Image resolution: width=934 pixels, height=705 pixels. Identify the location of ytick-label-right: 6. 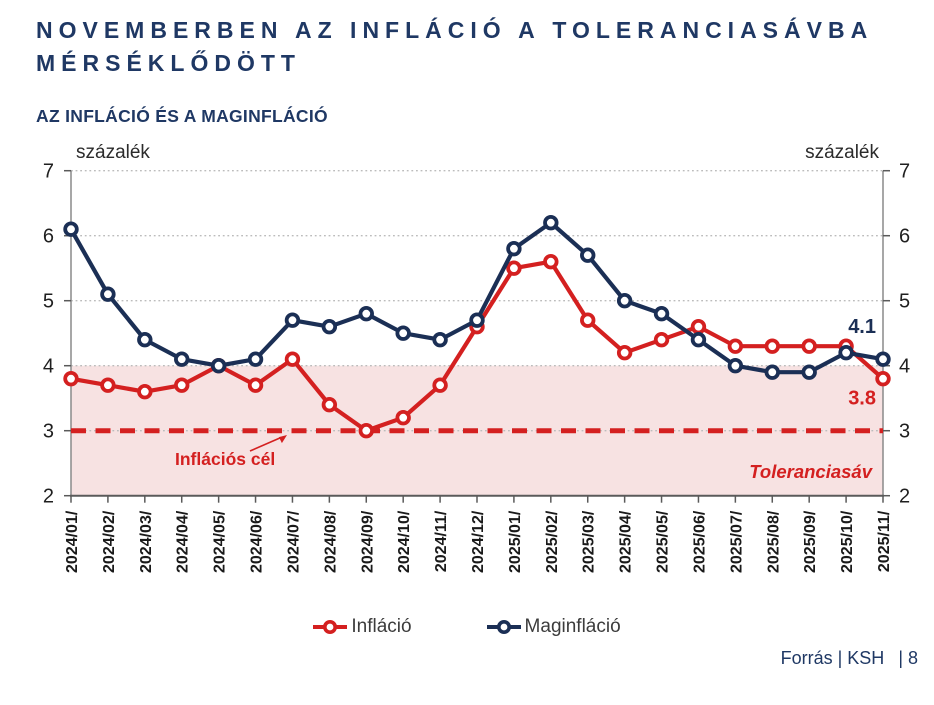
(904, 236).